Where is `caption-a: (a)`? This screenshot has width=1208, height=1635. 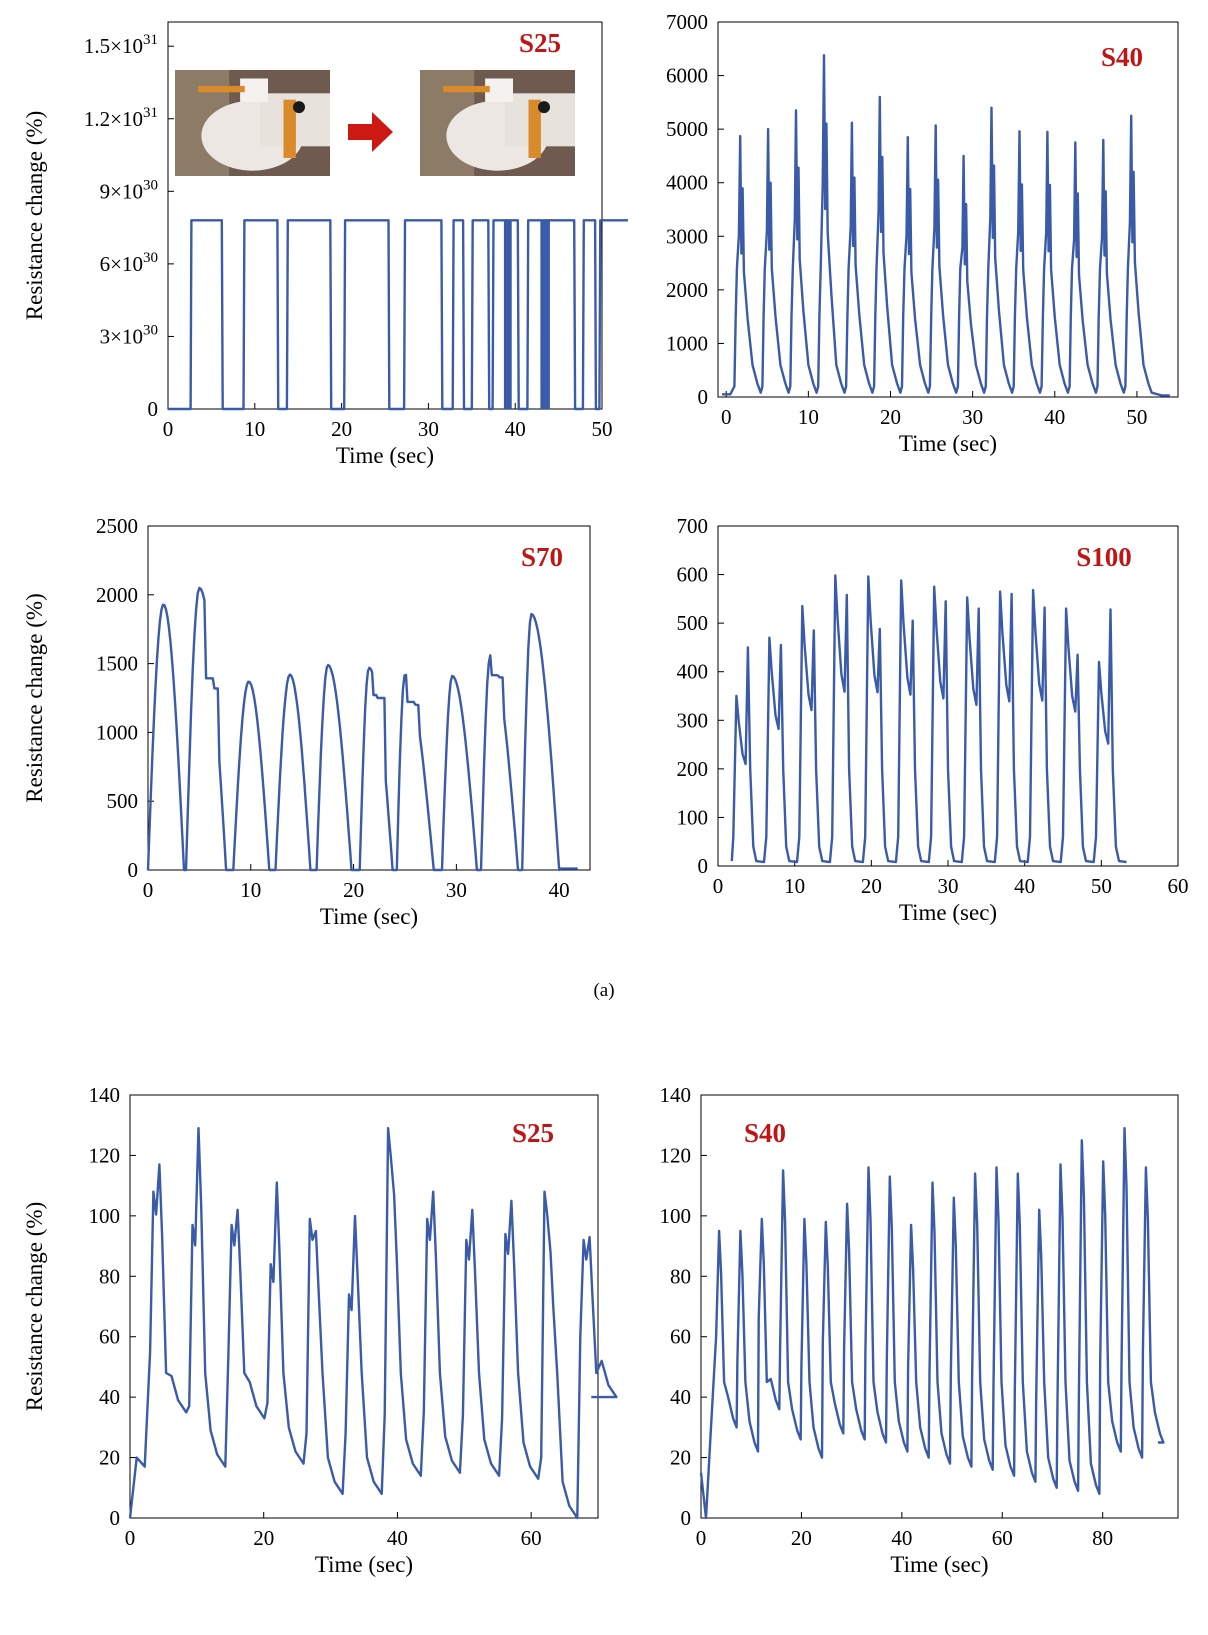 caption-a: (a) is located at coordinates (604, 990).